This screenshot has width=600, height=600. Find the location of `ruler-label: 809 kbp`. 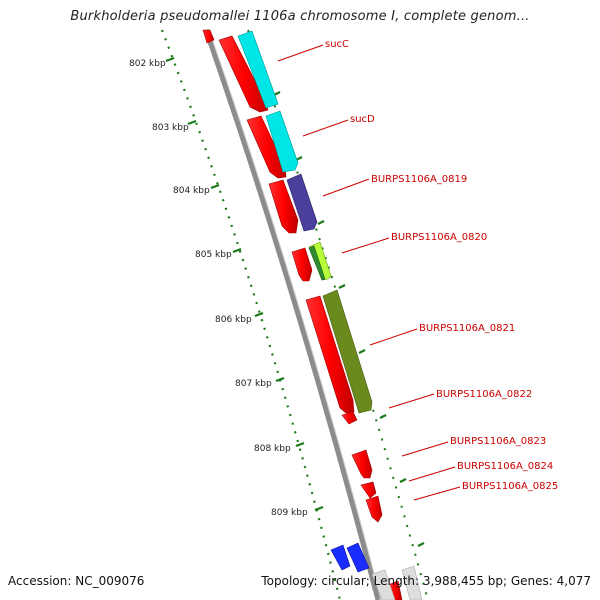

ruler-label: 809 kbp is located at coordinates (289, 513).